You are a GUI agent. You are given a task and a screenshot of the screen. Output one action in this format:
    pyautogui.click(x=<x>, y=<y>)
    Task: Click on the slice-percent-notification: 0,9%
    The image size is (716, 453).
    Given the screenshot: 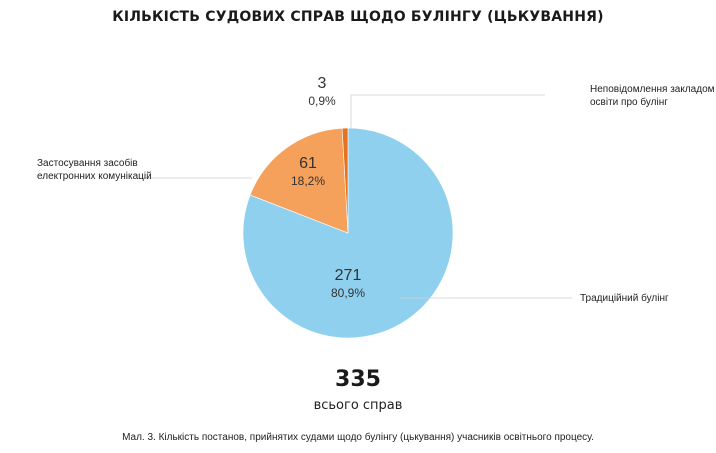 What is the action you would take?
    pyautogui.click(x=322, y=101)
    